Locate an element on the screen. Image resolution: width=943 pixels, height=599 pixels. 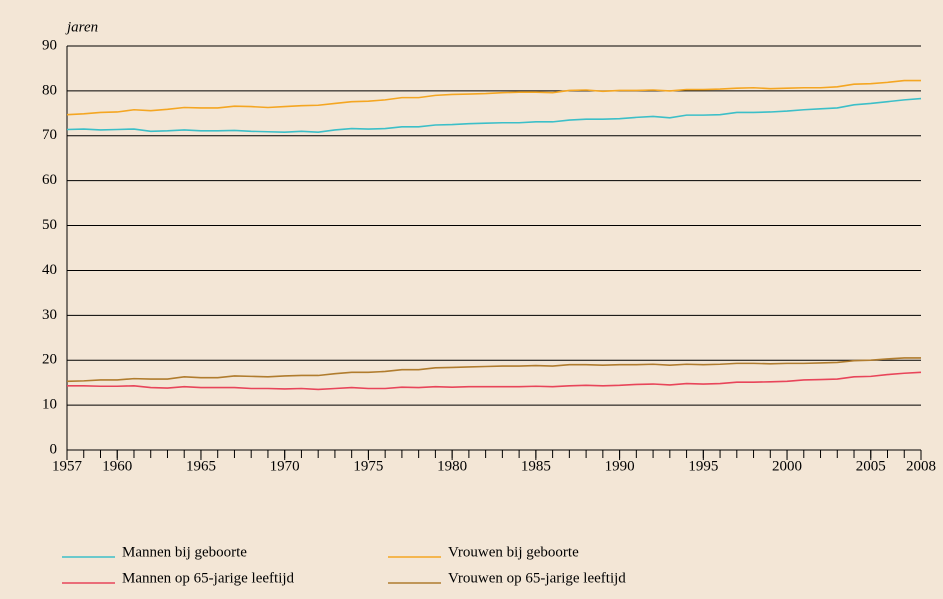
y-tick-label: 90 is located at coordinates (49, 45).